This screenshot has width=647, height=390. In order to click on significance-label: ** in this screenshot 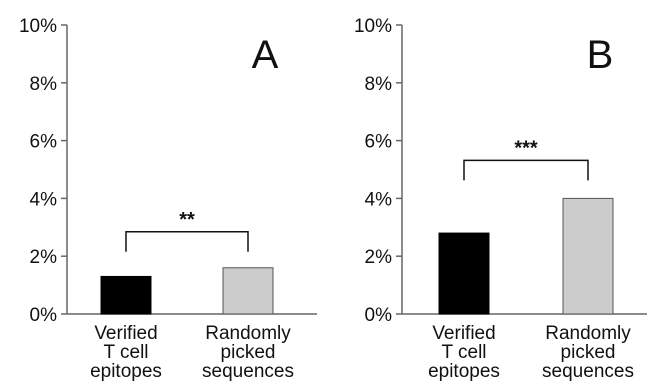, I will do `click(187, 220)`.